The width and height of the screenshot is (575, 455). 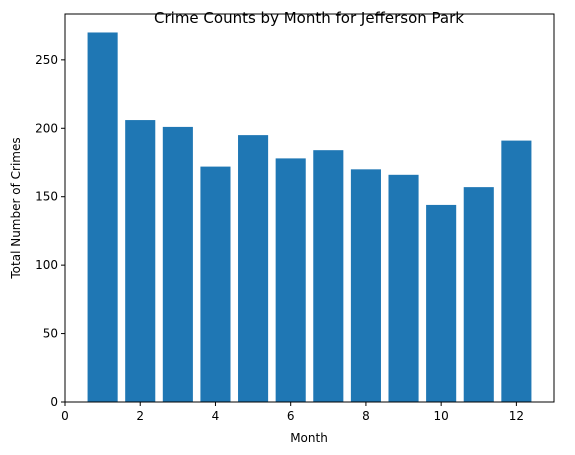 What do you see at coordinates (16, 208) in the screenshot?
I see `y-axis-label: Total Number of Crimes` at bounding box center [16, 208].